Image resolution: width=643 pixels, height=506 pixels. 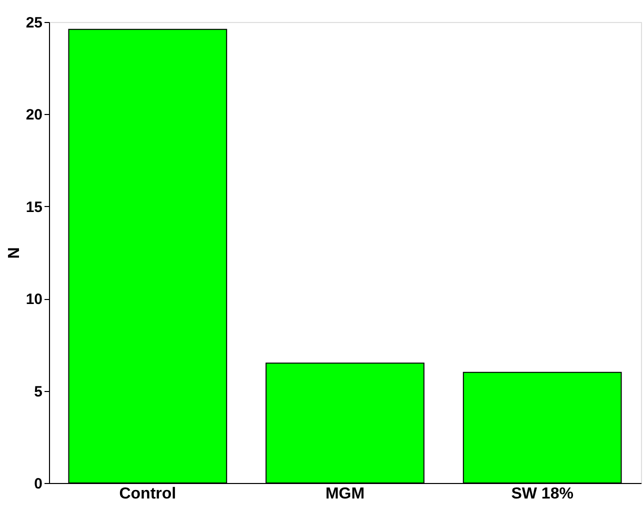 What do you see at coordinates (38, 484) in the screenshot?
I see `y-tick-label: 0` at bounding box center [38, 484].